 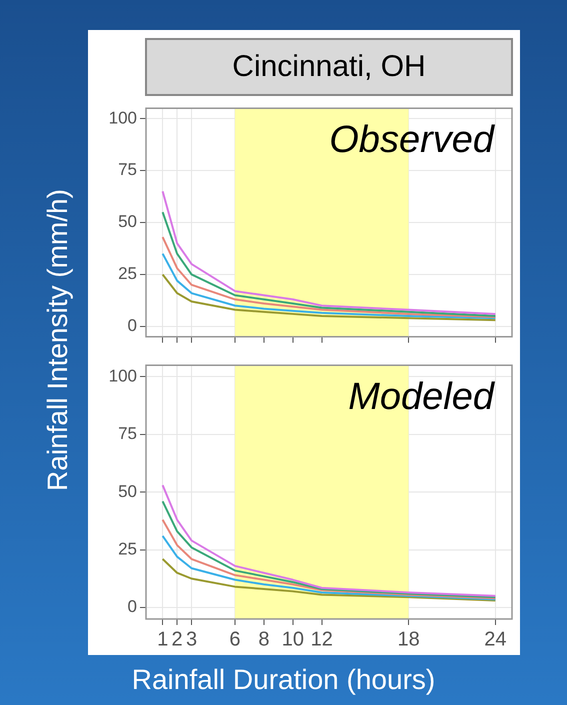 What do you see at coordinates (177, 639) in the screenshot?
I see `x-tick-label: 2` at bounding box center [177, 639].